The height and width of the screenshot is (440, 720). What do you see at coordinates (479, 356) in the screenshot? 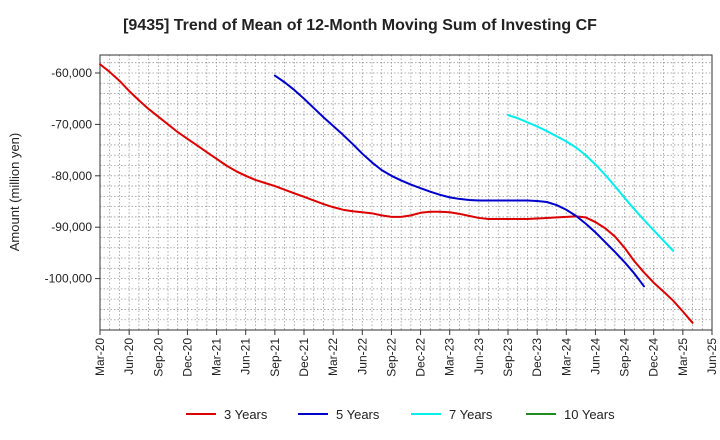
I see `x-tick-label: Jun-23` at bounding box center [479, 356].